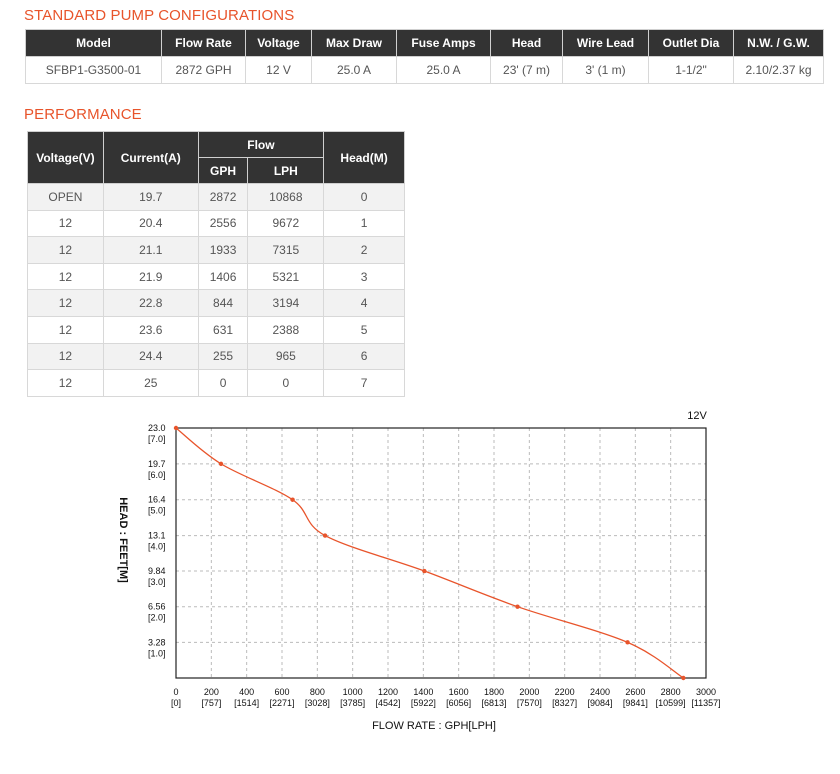  I want to click on cell-head-m: 1, so click(364, 223).